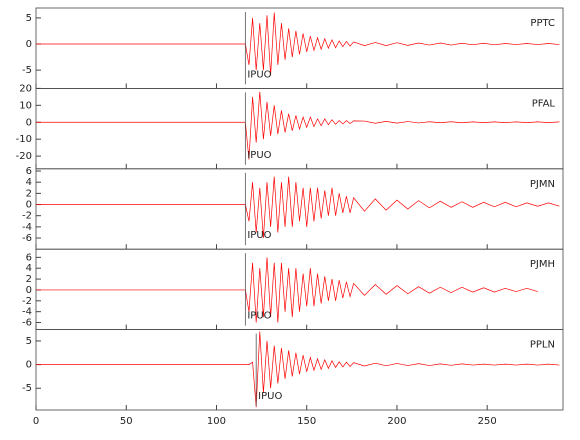  Describe the element at coordinates (216, 421) in the screenshot. I see `x-tick-label: 100` at that location.